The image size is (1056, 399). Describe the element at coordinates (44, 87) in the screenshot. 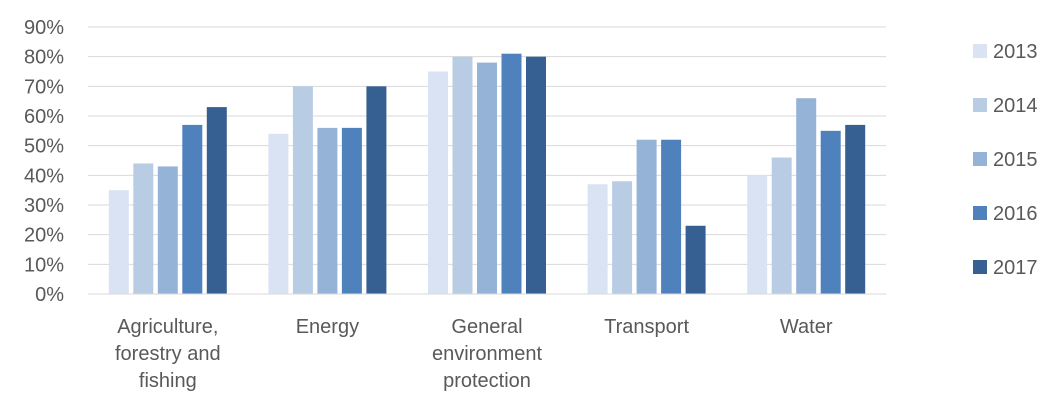

I see `y-tick-label: 70%` at that location.